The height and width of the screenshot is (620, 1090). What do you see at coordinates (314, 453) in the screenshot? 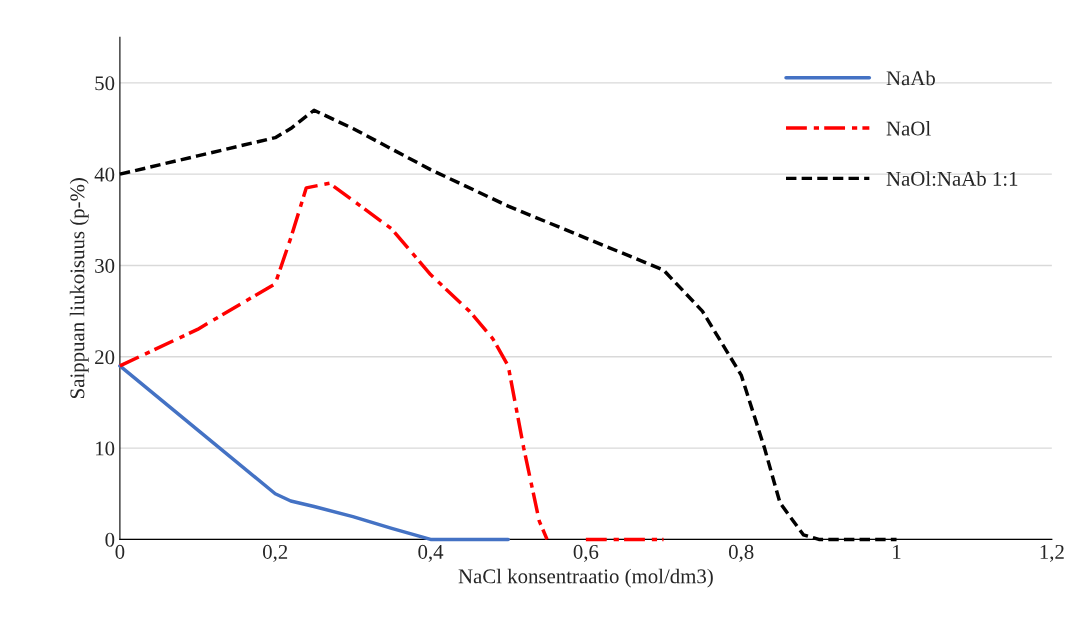
I see `line-series` at bounding box center [314, 453].